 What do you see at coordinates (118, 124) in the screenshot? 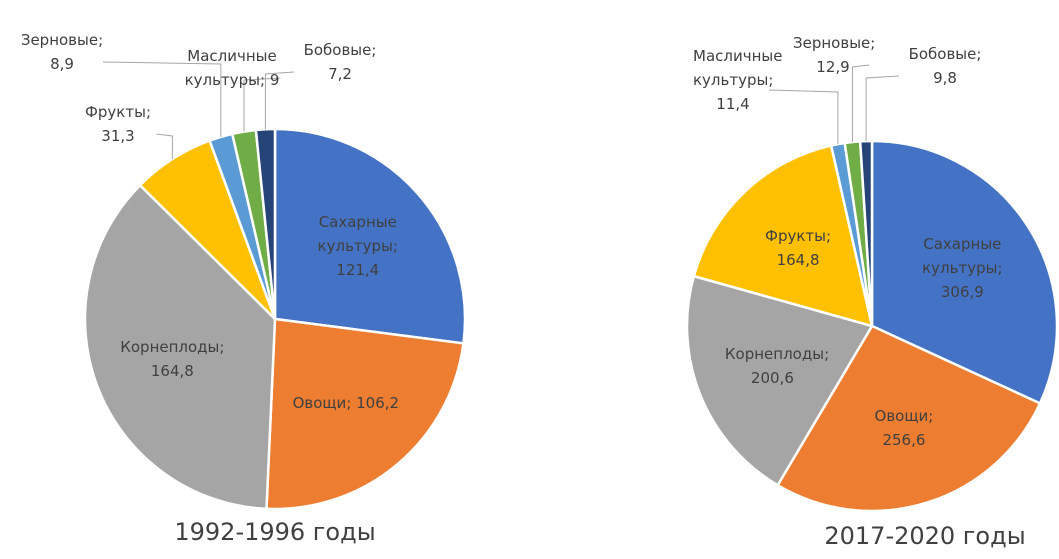
I see `data-label: Фрукты; 31,3` at bounding box center [118, 124].